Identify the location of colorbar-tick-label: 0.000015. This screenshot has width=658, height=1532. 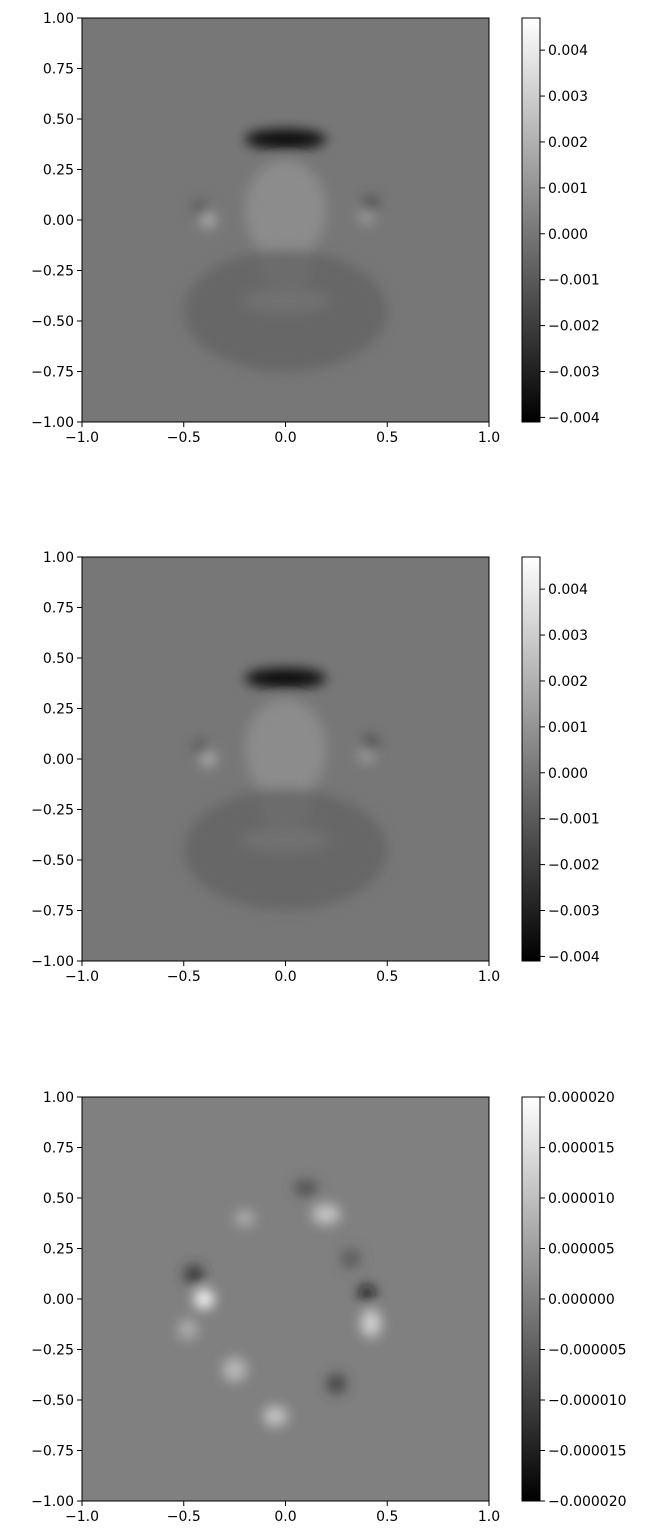
(581, 1149).